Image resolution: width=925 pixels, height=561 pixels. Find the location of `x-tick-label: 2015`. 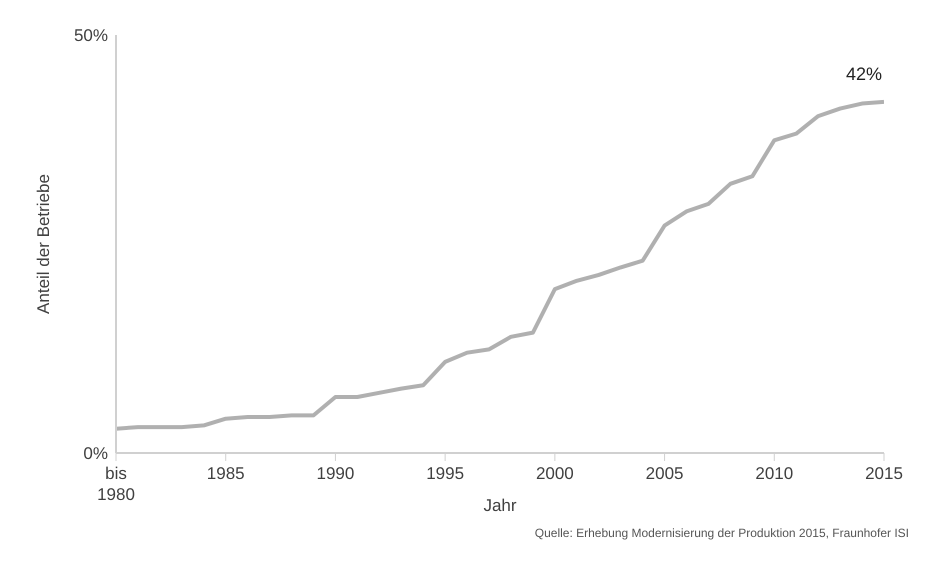

x-tick-label: 2015 is located at coordinates (884, 473).